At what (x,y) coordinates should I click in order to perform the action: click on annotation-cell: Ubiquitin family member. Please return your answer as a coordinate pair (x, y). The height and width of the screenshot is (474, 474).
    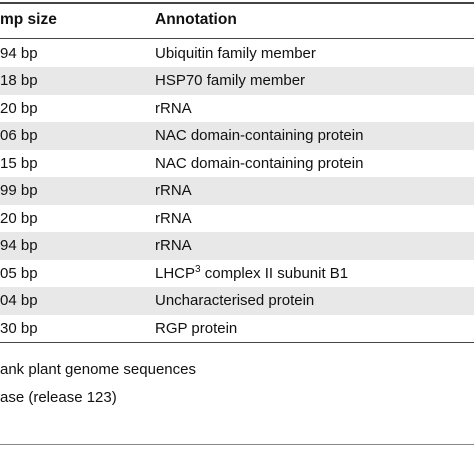
    Looking at the image, I should click on (235, 54).